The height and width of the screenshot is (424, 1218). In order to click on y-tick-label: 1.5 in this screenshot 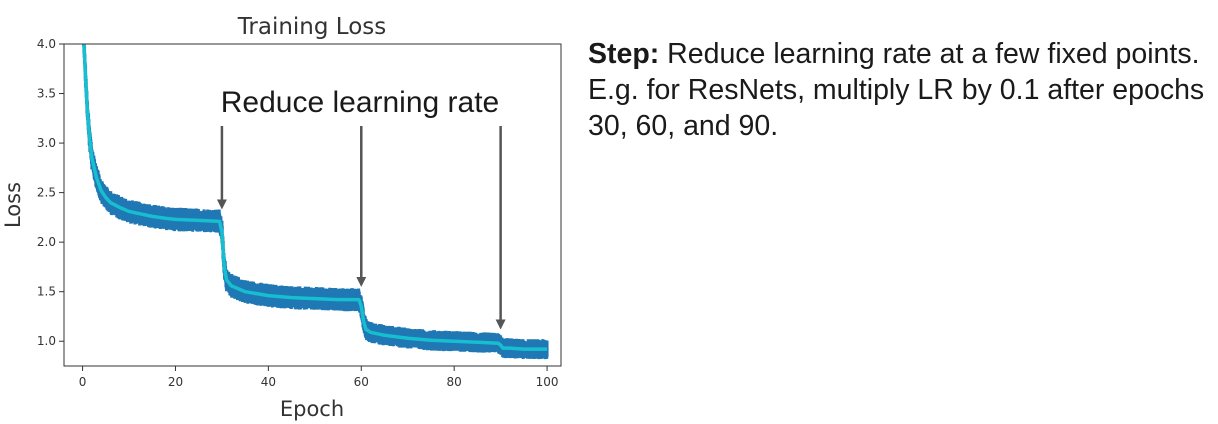, I will do `click(46, 292)`.